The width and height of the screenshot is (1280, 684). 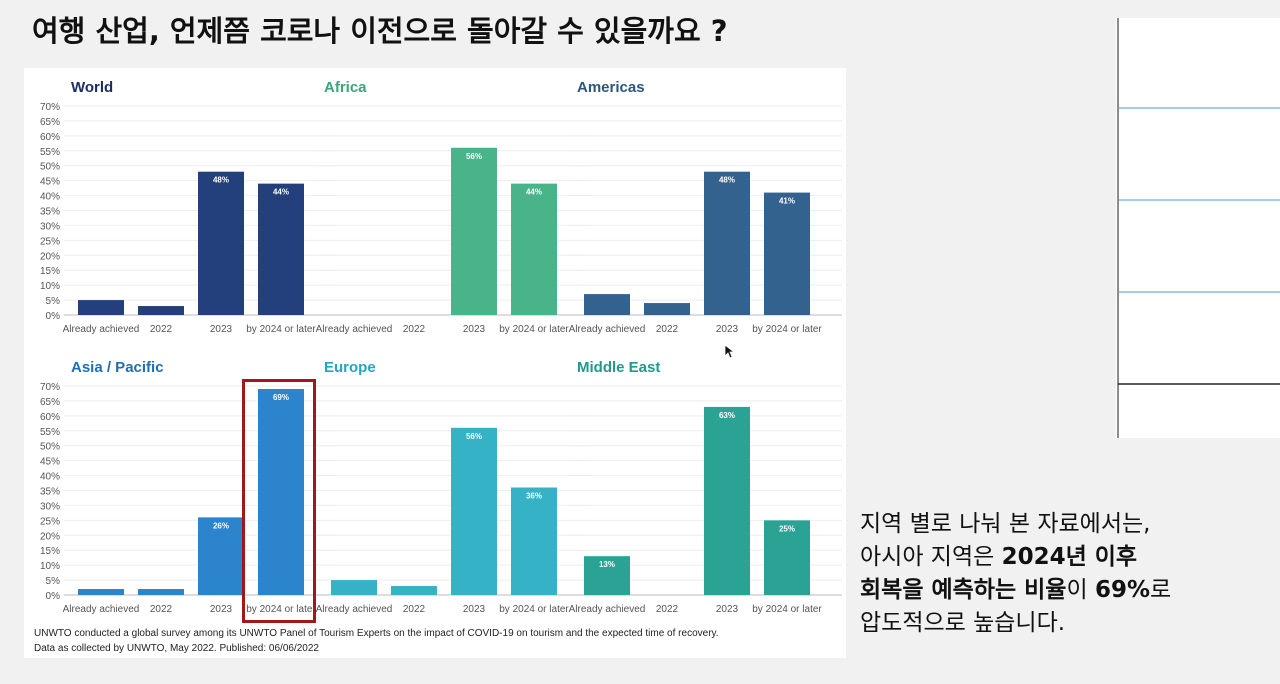 What do you see at coordinates (1122, 590) in the screenshot?
I see `caption-bold-part: 69%` at bounding box center [1122, 590].